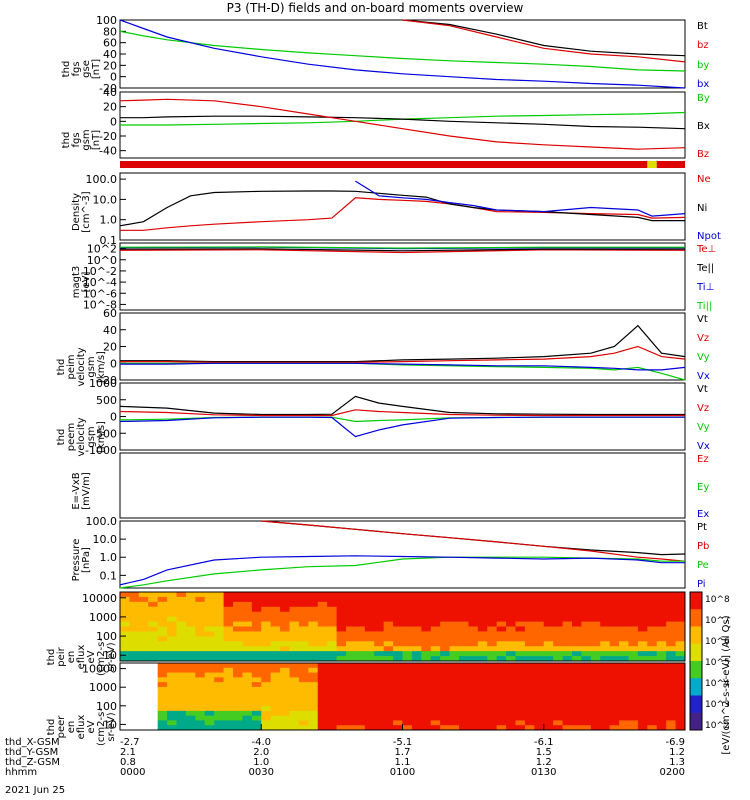 Image resolution: width=750 pixels, height=800 pixels. I want to click on series-line-Pb, so click(473, 541).